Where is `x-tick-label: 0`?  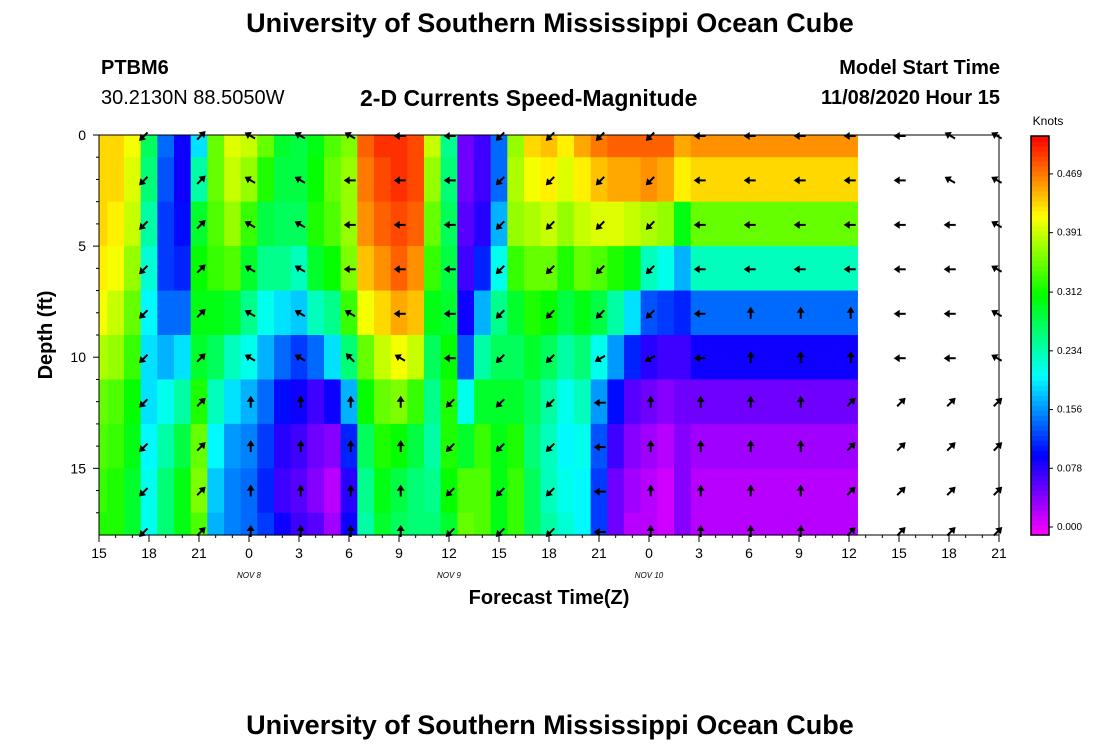
x-tick-label: 0 is located at coordinates (249, 553).